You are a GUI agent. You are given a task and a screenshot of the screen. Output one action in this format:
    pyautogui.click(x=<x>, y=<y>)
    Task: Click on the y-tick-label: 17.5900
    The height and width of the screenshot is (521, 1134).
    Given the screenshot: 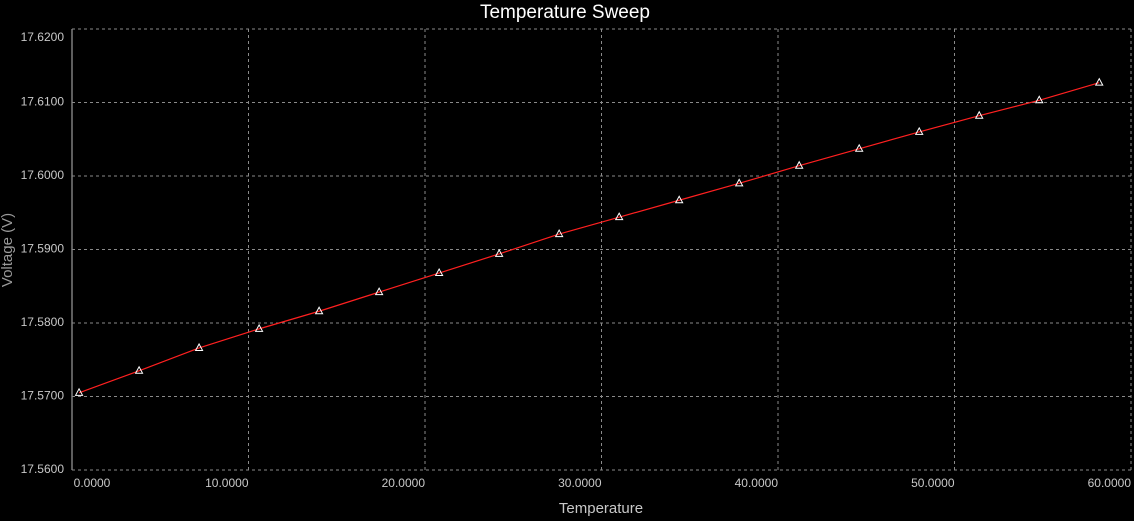 What is the action you would take?
    pyautogui.click(x=43, y=249)
    